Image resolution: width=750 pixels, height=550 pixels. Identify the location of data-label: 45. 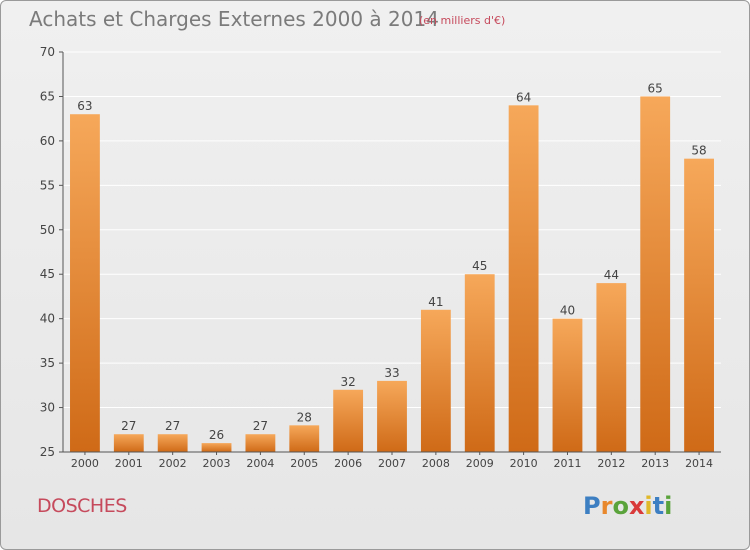
(479, 266).